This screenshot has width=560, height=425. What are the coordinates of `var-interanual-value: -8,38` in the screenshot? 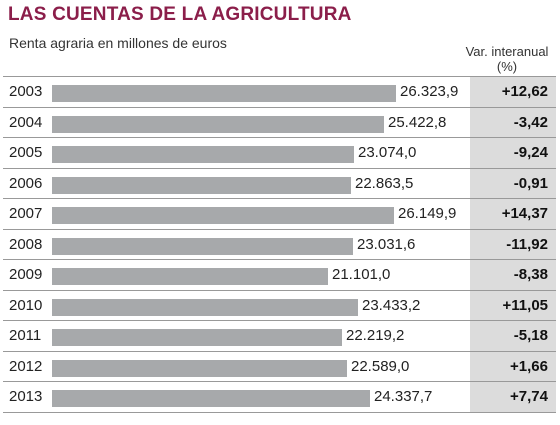 It's located at (530, 274).